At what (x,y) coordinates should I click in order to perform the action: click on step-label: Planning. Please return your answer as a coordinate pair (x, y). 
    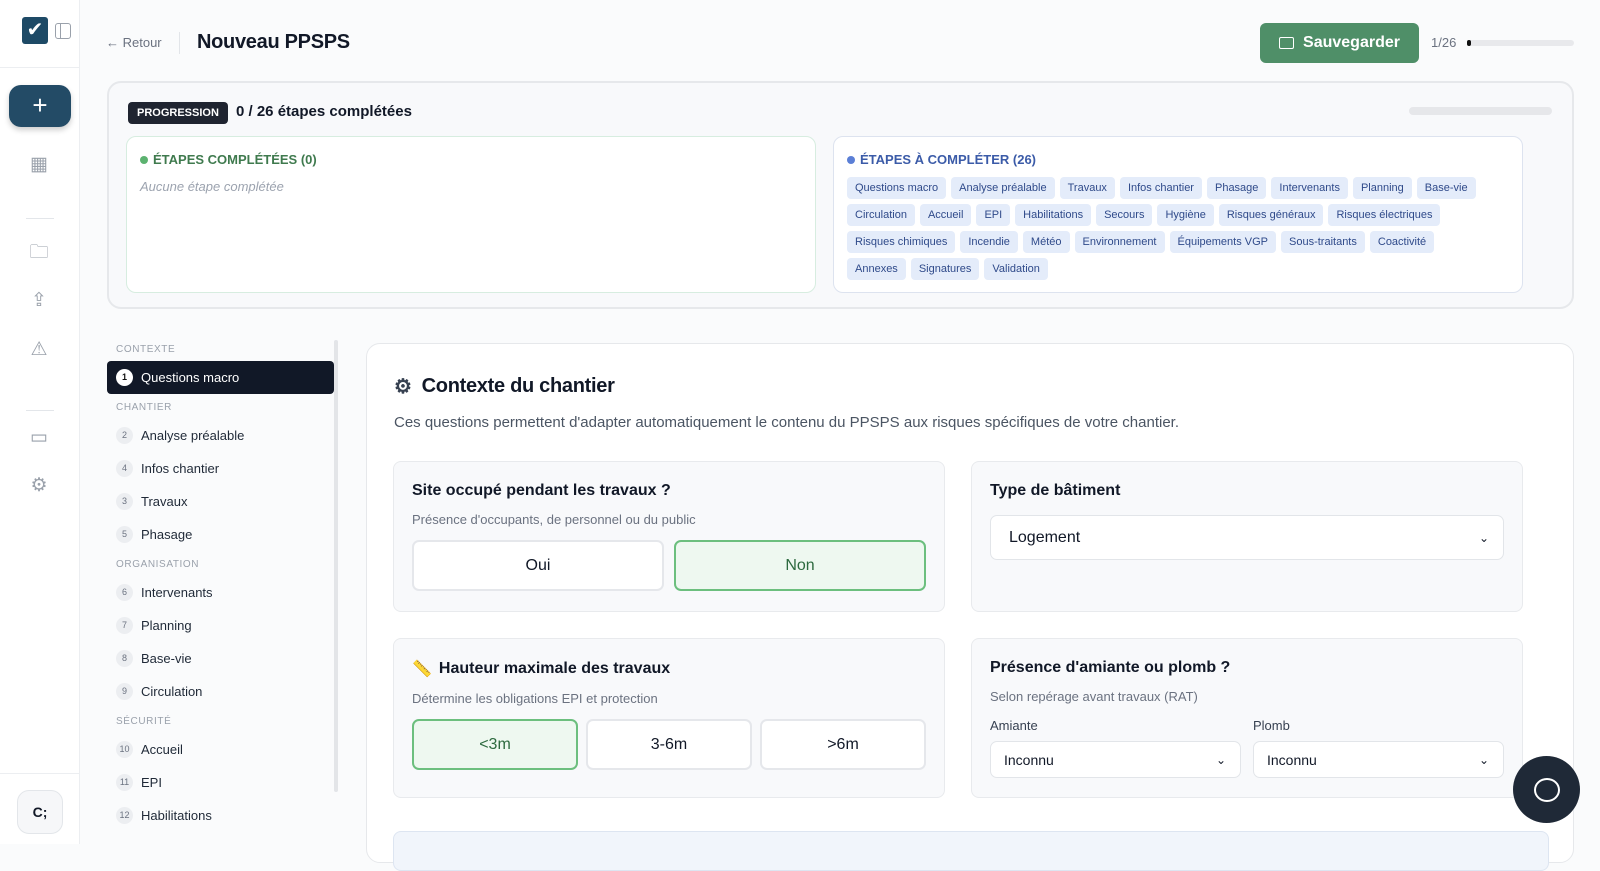
    Looking at the image, I should click on (166, 625).